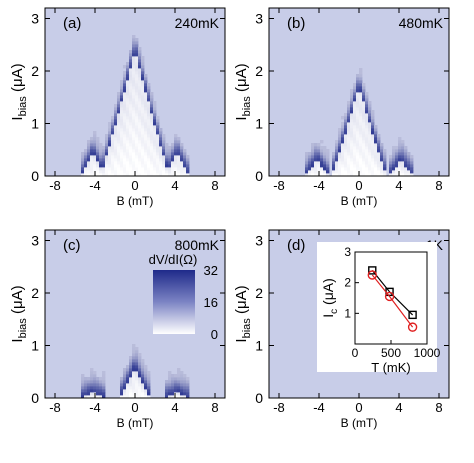 This screenshot has height=463, width=474. I want to click on inset-x-axis-label: T (mK), so click(390, 367).